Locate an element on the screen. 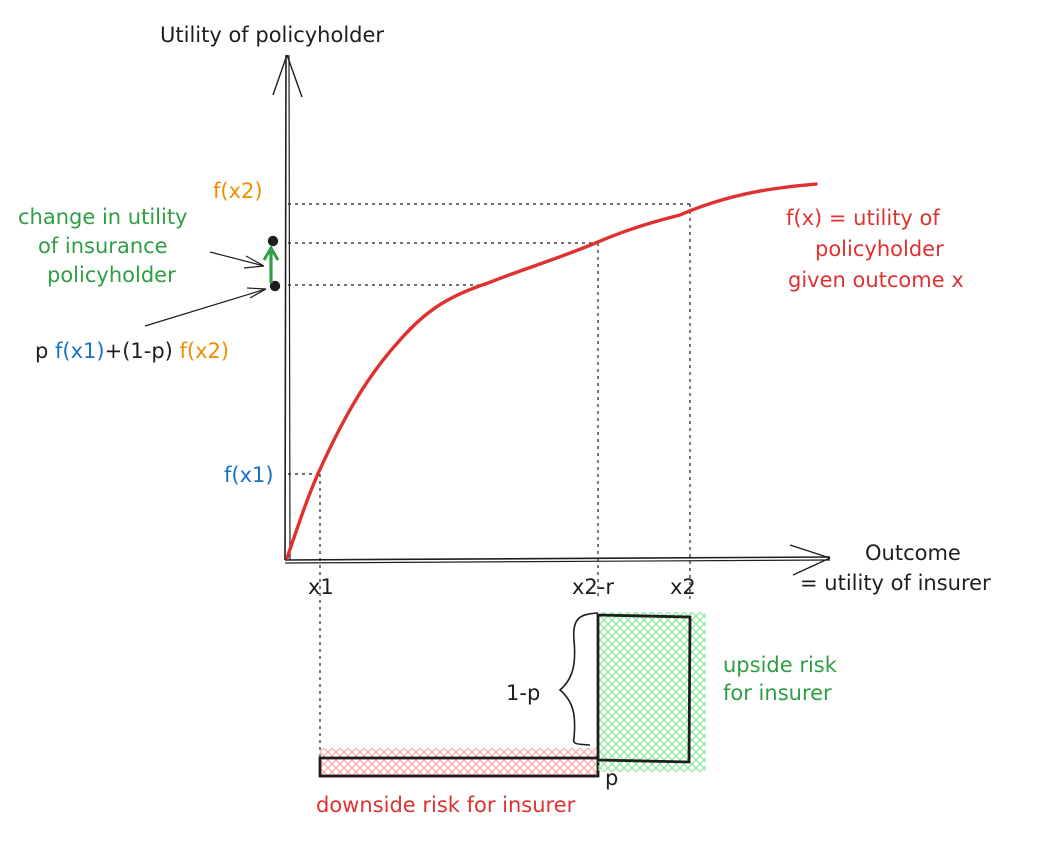 Image resolution: width=1046 pixels, height=845 pixels. pointer-arrow-change is located at coordinates (237, 260).